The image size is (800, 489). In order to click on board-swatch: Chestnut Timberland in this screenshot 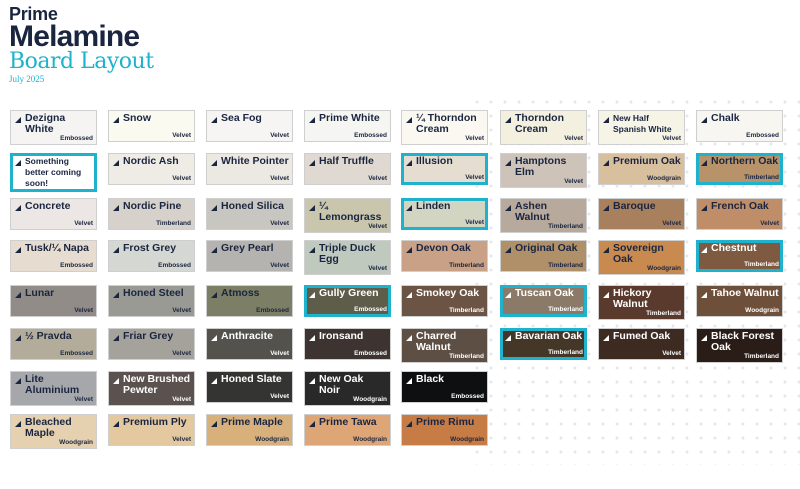, I will do `click(739, 256)`.